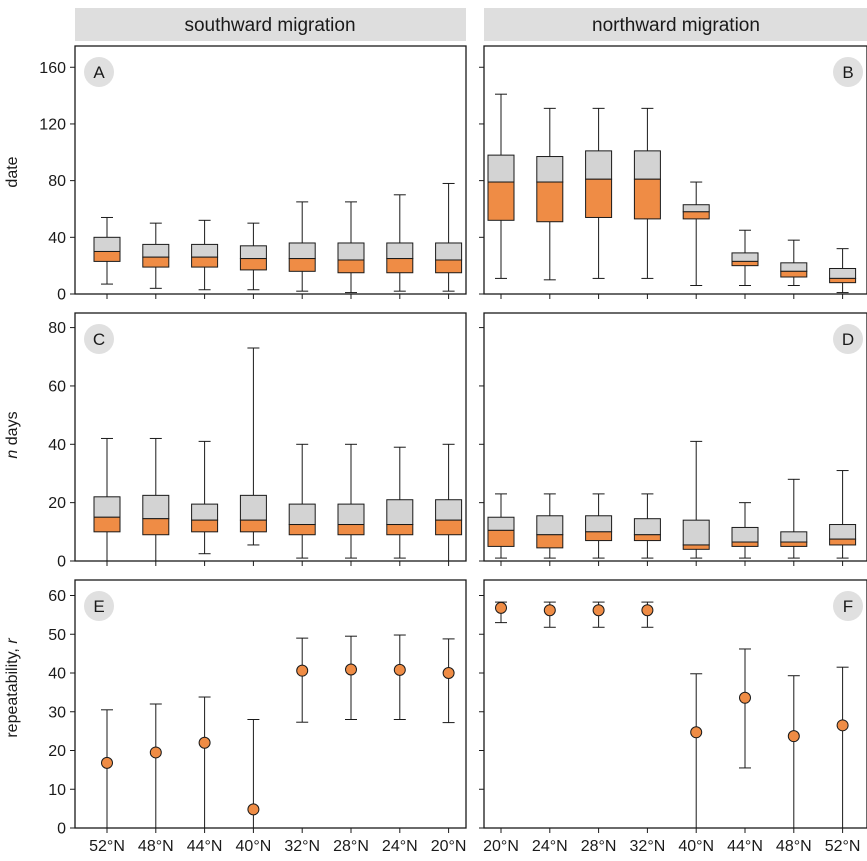  I want to click on y-tick-label: 120, so click(52, 124).